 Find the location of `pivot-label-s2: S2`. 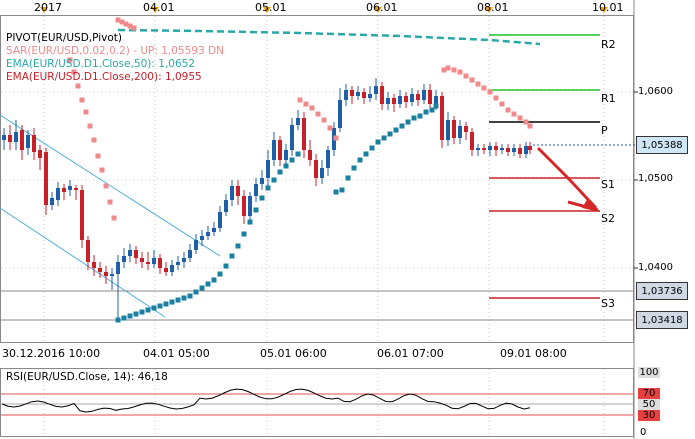

pivot-label-s2: S2 is located at coordinates (608, 218).